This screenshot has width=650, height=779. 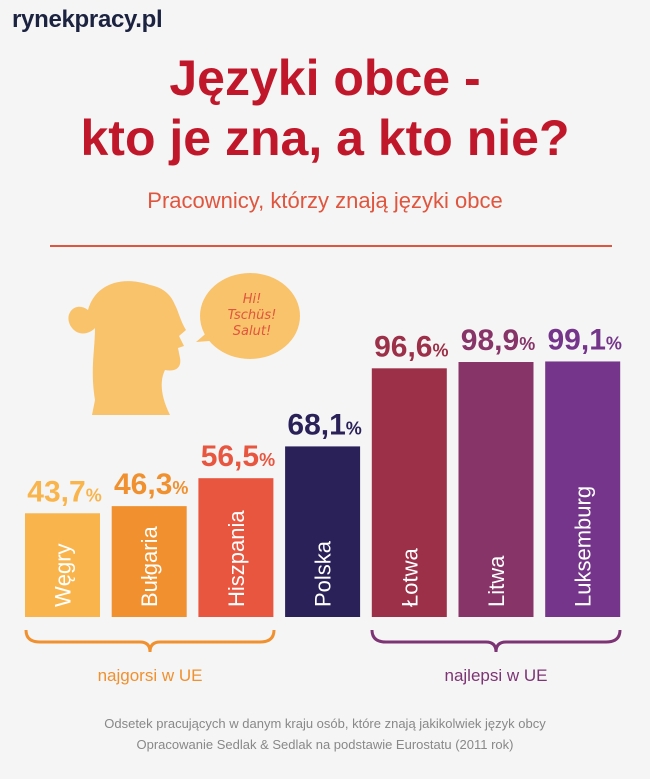 What do you see at coordinates (150, 675) in the screenshot?
I see `worst-group-label: najgorsi w UE` at bounding box center [150, 675].